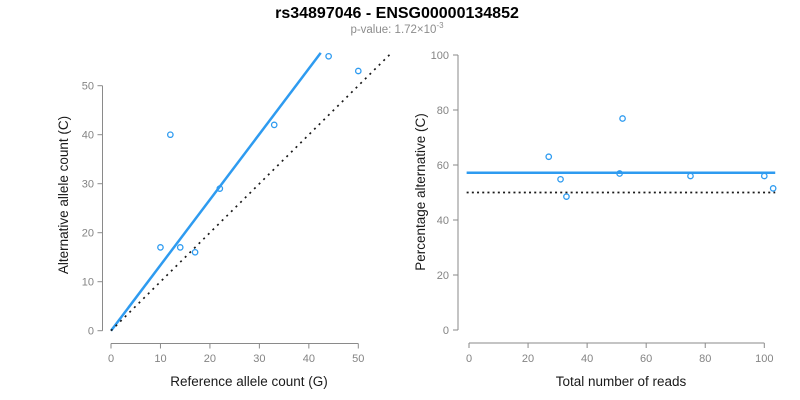  I want to click on x-tick-label: 50, so click(358, 359).